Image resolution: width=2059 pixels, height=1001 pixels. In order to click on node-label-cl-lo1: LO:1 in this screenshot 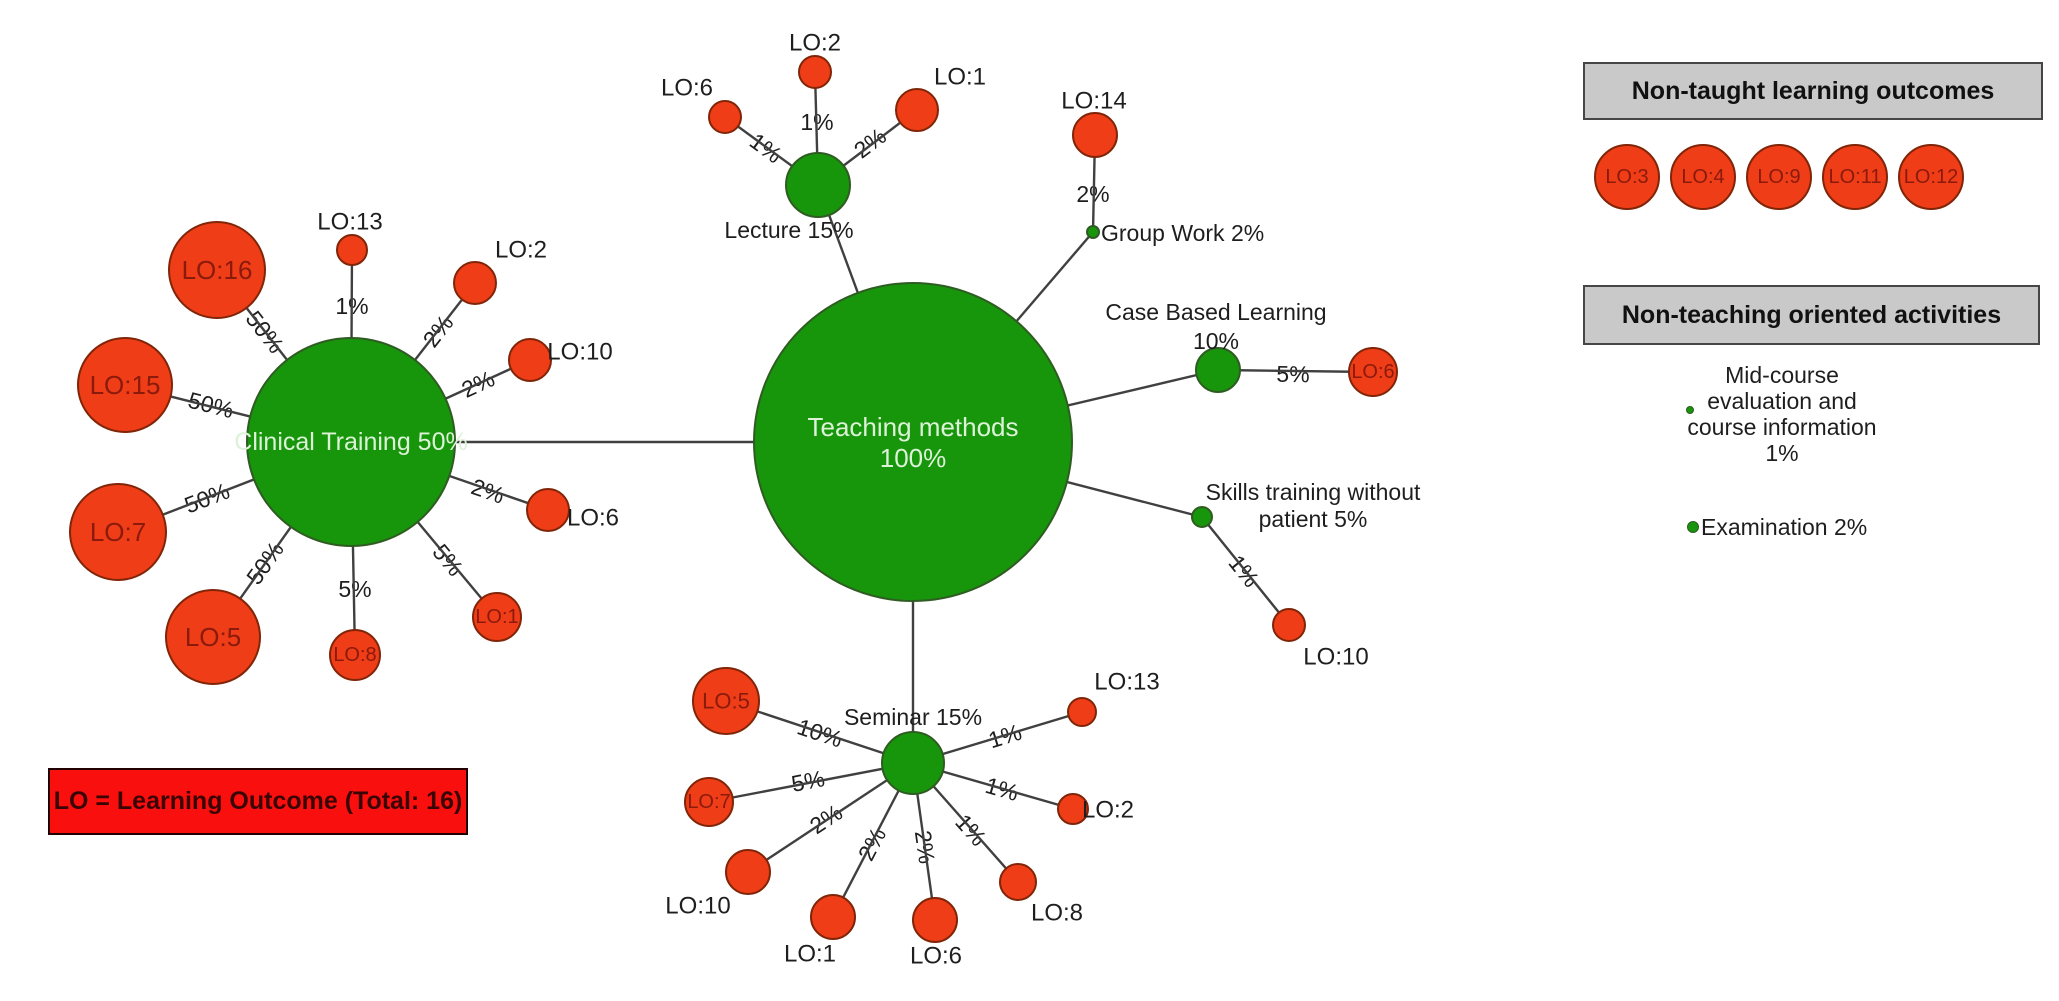, I will do `click(496, 617)`.